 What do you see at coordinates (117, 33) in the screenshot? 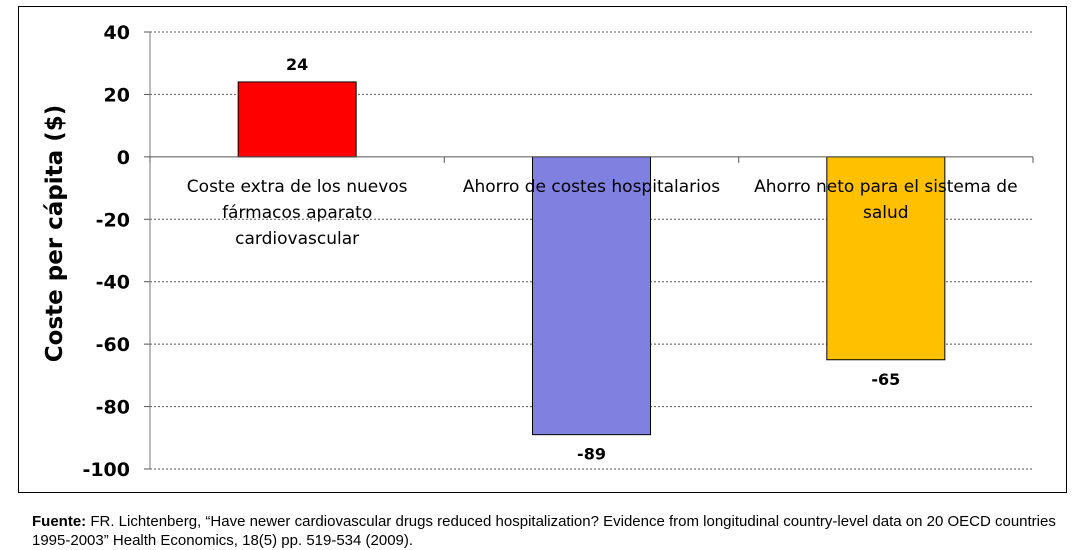
I see `y-tick-label: 40` at bounding box center [117, 33].